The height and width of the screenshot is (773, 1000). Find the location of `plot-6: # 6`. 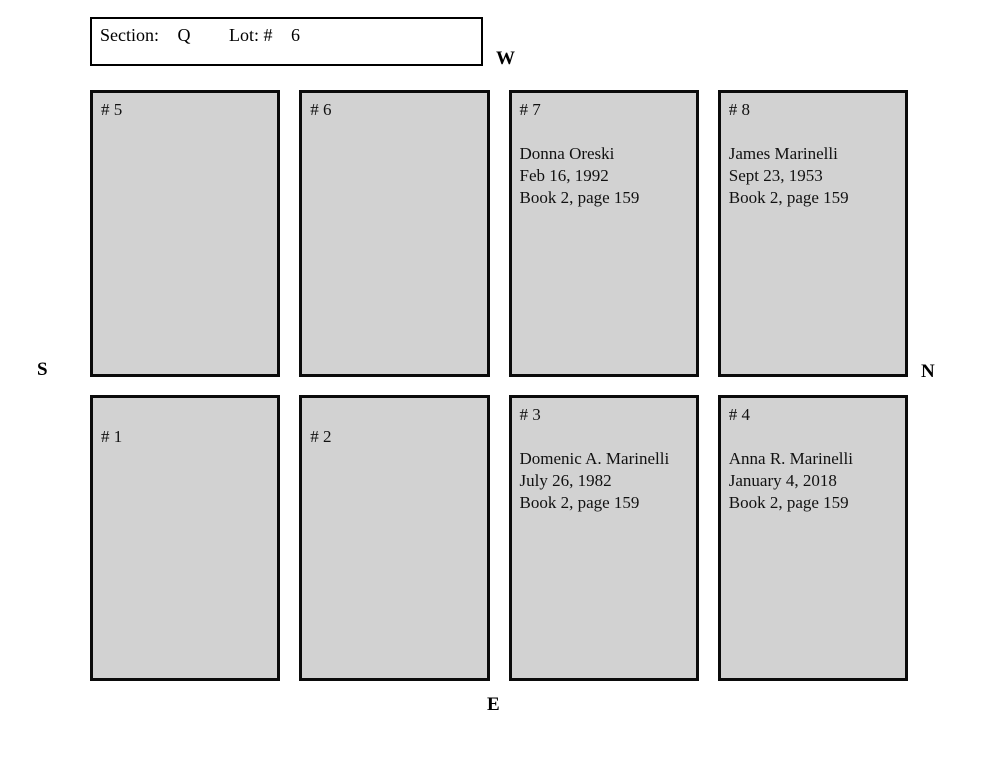

plot-6: # 6 is located at coordinates (394, 233).